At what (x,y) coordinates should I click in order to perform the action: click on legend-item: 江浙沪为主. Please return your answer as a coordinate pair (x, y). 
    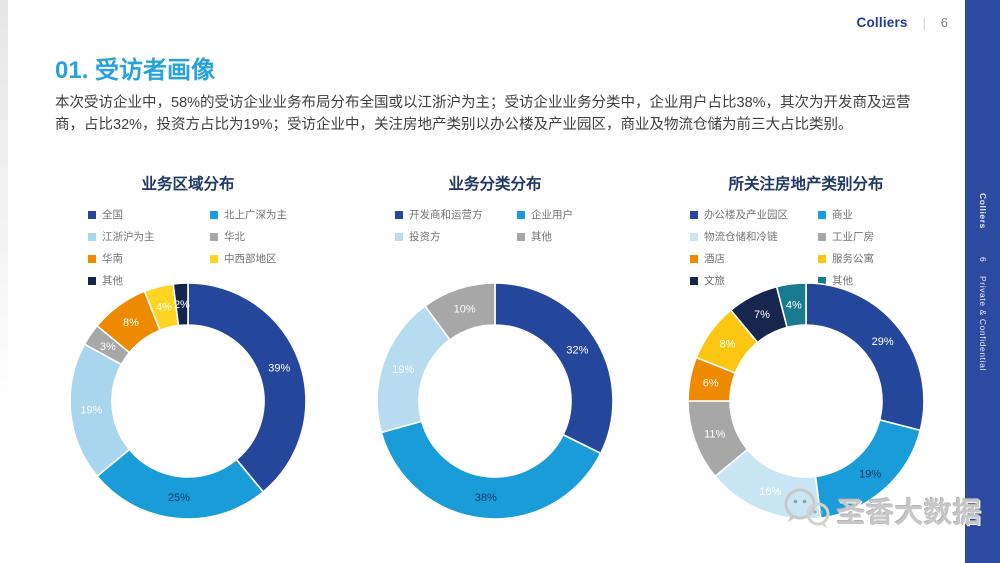
    Looking at the image, I should click on (147, 236).